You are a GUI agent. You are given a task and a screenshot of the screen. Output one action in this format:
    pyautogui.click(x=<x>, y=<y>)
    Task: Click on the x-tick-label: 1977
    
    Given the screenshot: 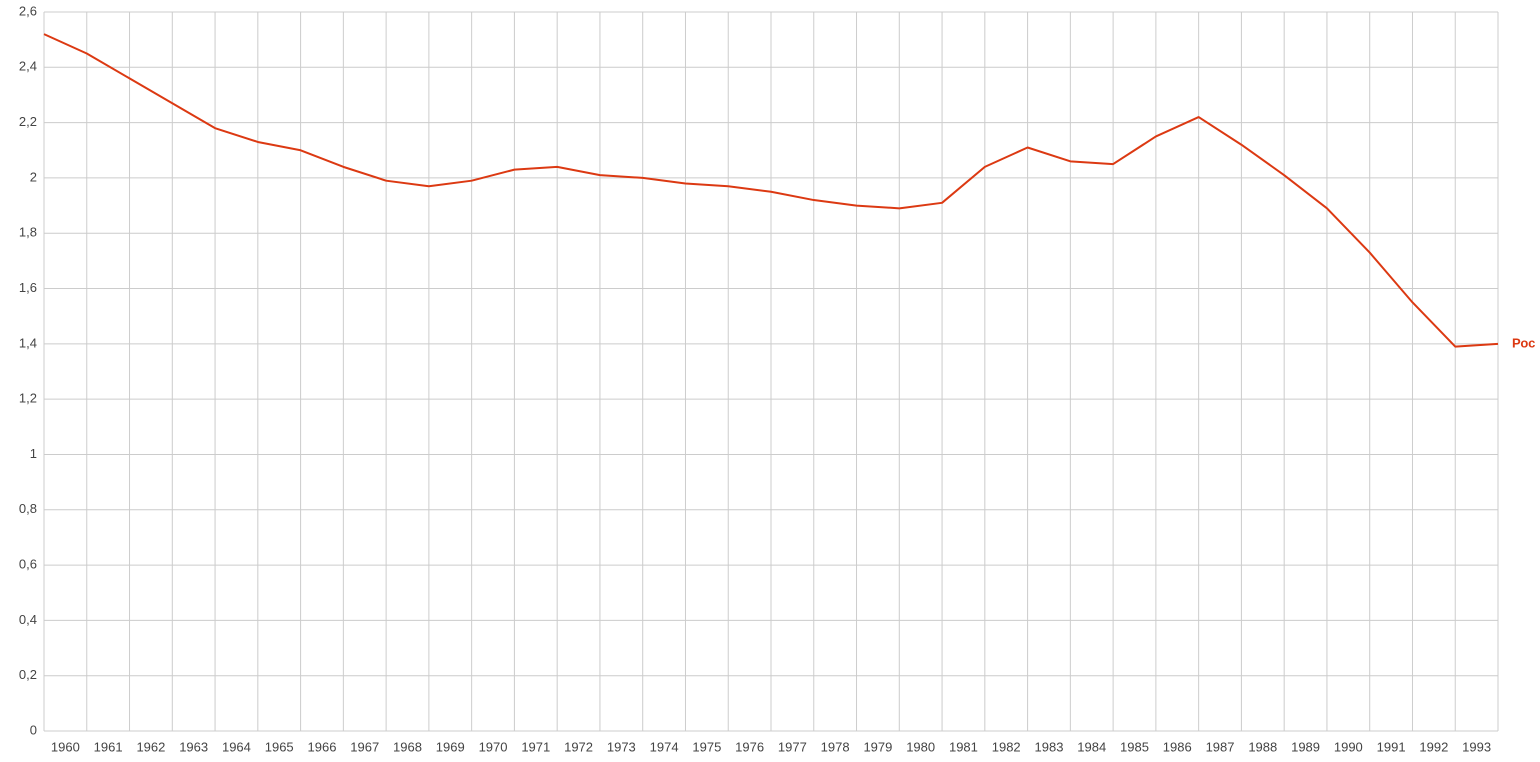 What is the action you would take?
    pyautogui.click(x=792, y=746)
    